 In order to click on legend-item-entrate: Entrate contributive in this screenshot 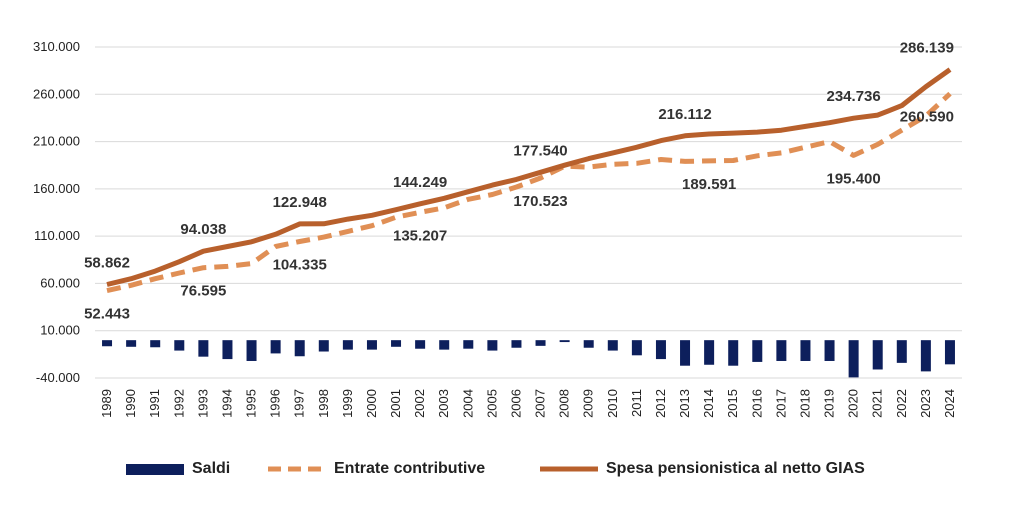, I will do `click(376, 469)`.